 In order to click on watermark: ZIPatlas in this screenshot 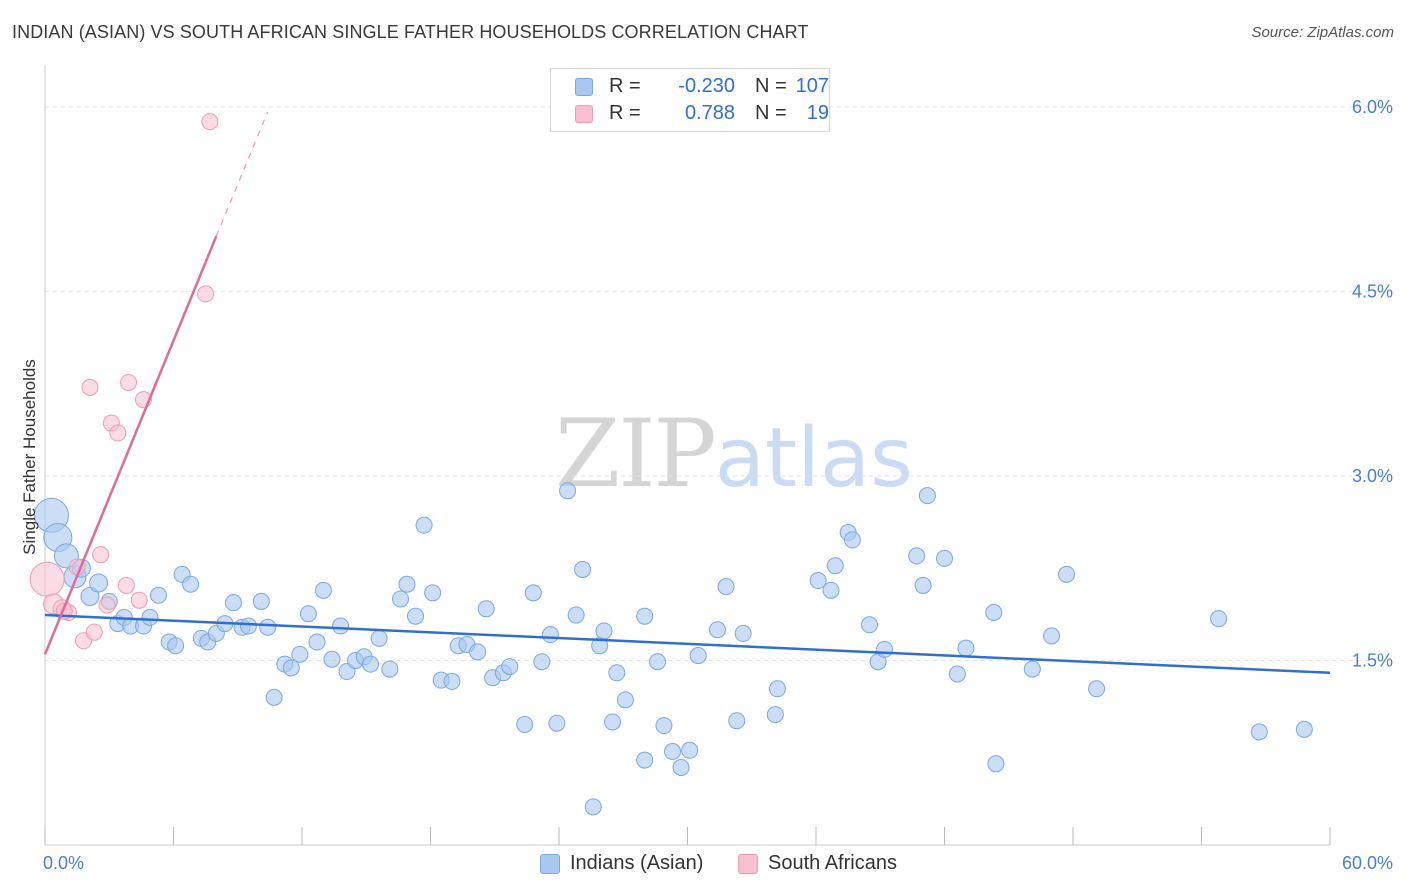, I will do `click(734, 454)`.